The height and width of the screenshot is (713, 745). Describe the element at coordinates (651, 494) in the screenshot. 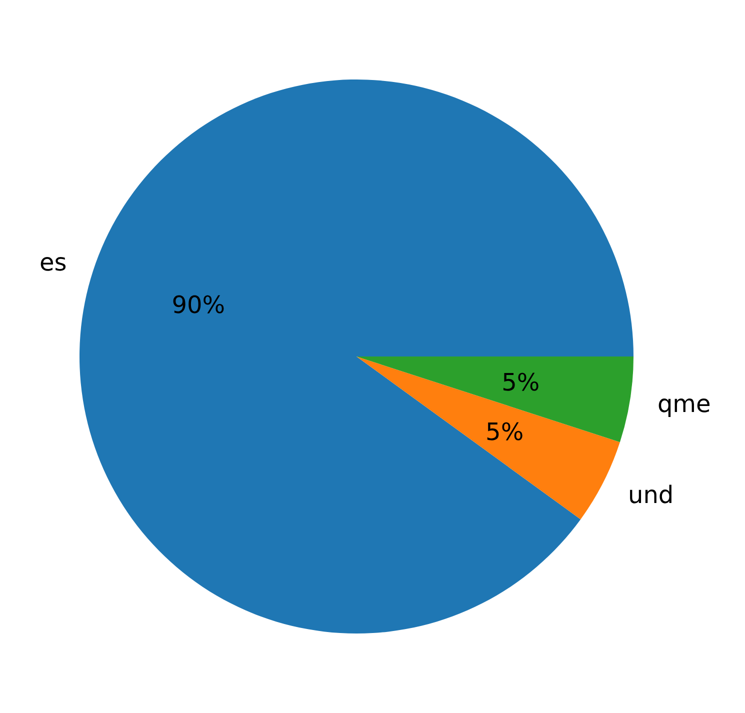

I see `slice-label: und` at that location.